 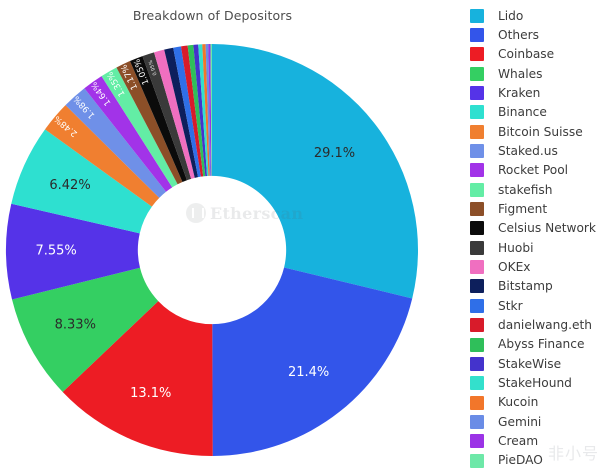 What do you see at coordinates (528, 150) in the screenshot?
I see `legend-item-label: Staked.us` at bounding box center [528, 150].